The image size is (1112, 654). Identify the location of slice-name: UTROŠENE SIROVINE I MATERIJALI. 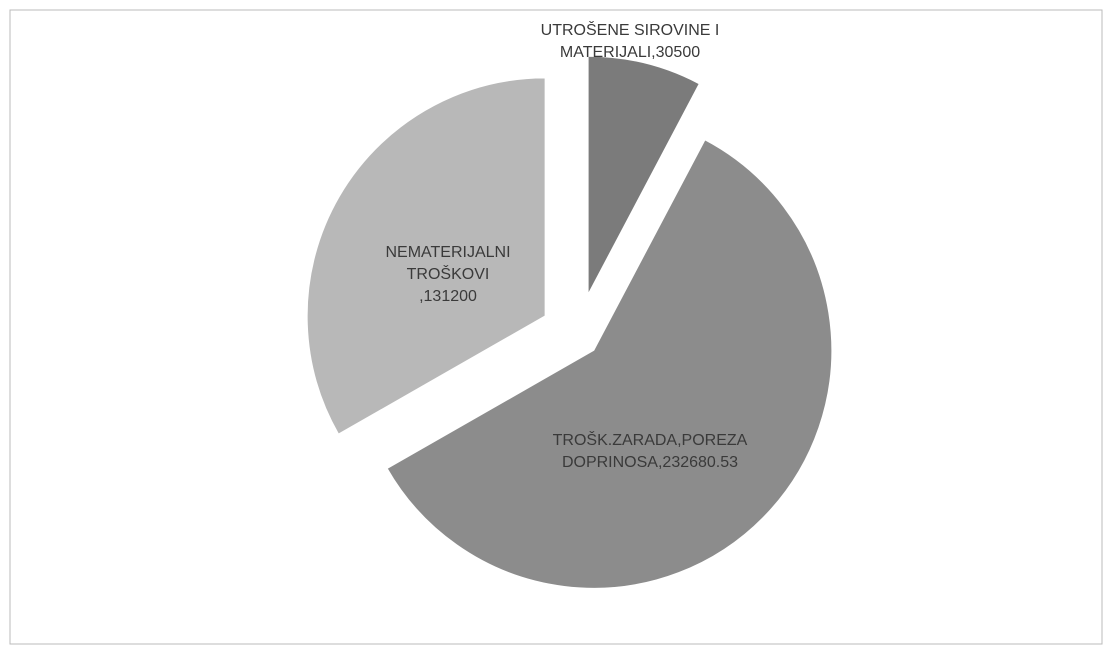
(630, 41).